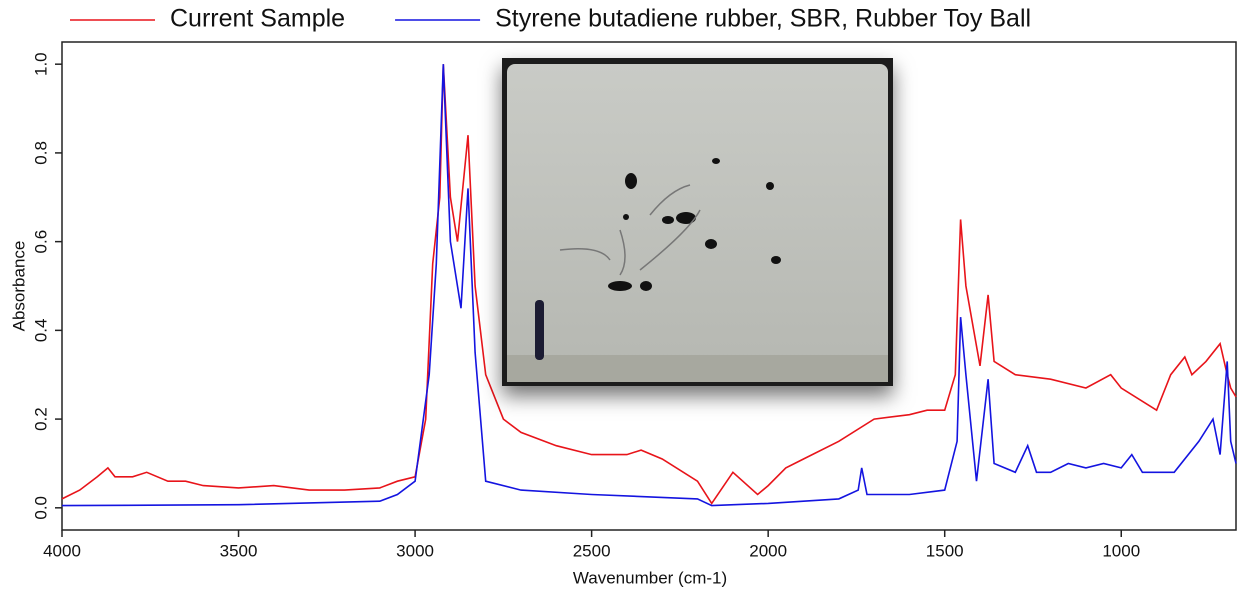 This screenshot has width=1238, height=595. What do you see at coordinates (40, 153) in the screenshot?
I see `y-tick-label: 0.8` at bounding box center [40, 153].